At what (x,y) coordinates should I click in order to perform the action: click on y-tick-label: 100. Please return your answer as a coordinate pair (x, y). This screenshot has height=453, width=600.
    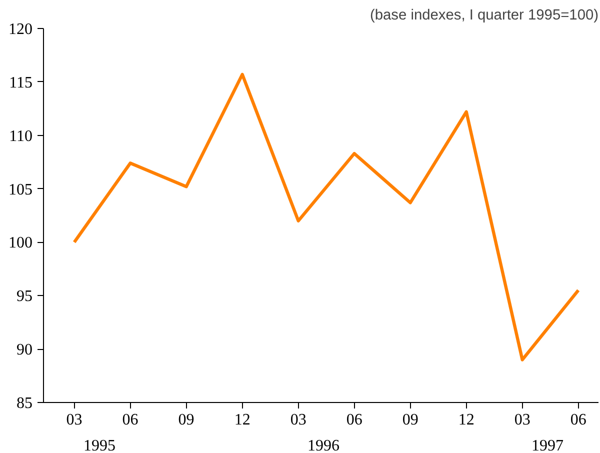
    Looking at the image, I should click on (20, 243).